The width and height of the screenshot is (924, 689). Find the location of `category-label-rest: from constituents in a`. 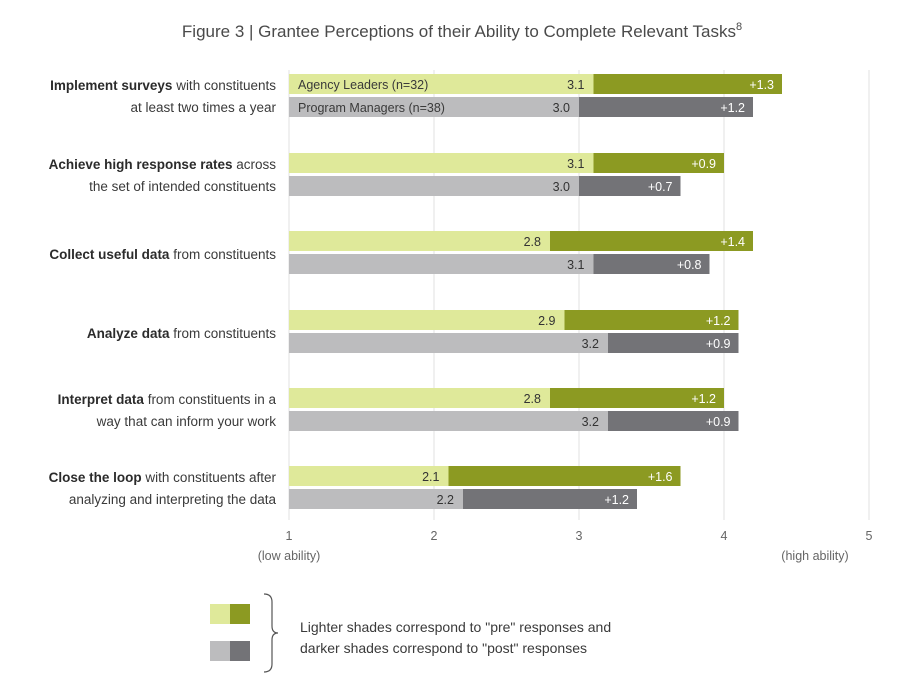

category-label-rest: from constituents in a is located at coordinates (210, 399).